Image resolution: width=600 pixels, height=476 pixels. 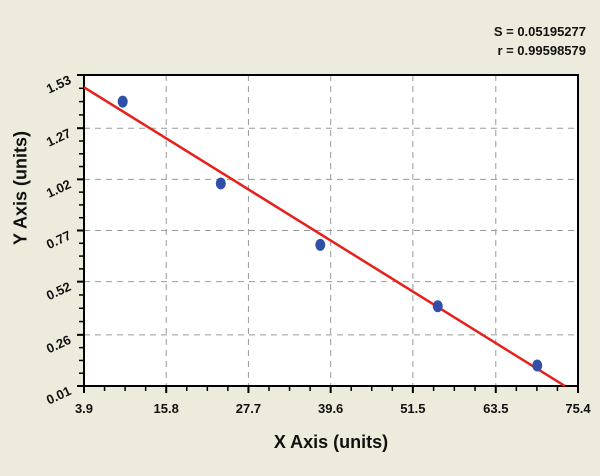 I want to click on y-axis-label: Y Axis (units), so click(x=20, y=187).